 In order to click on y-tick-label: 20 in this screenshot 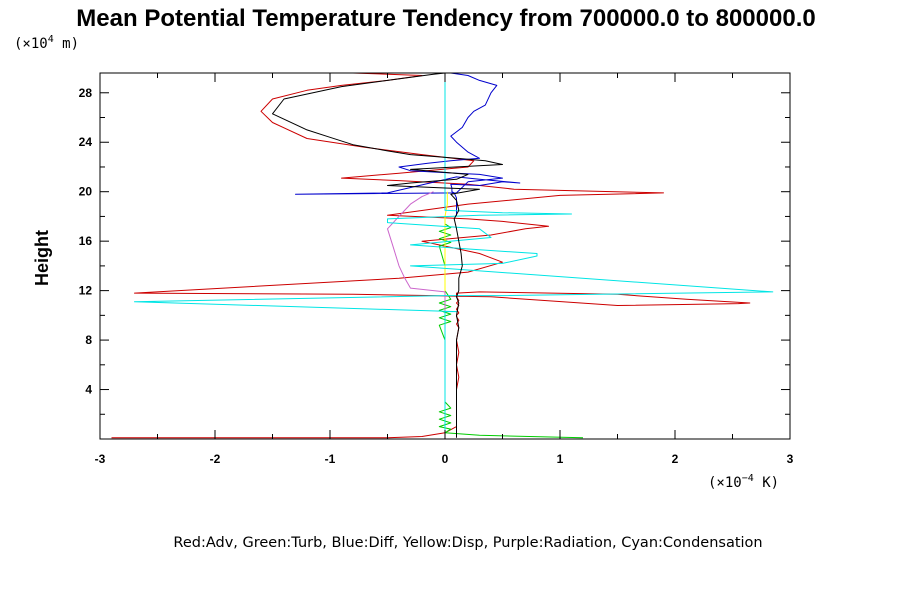, I will do `click(86, 192)`.